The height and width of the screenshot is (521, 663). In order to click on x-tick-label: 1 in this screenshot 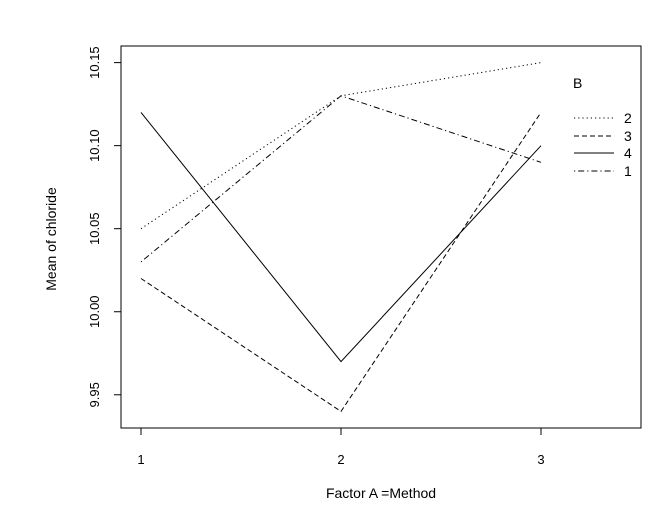, I will do `click(140, 459)`.